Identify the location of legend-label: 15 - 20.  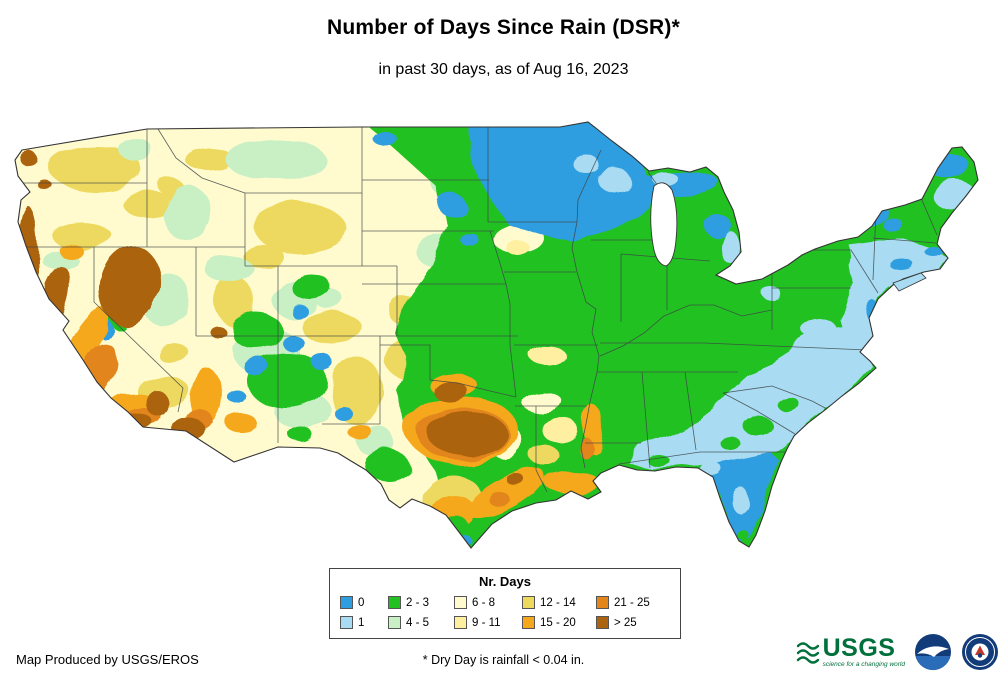
(558, 622).